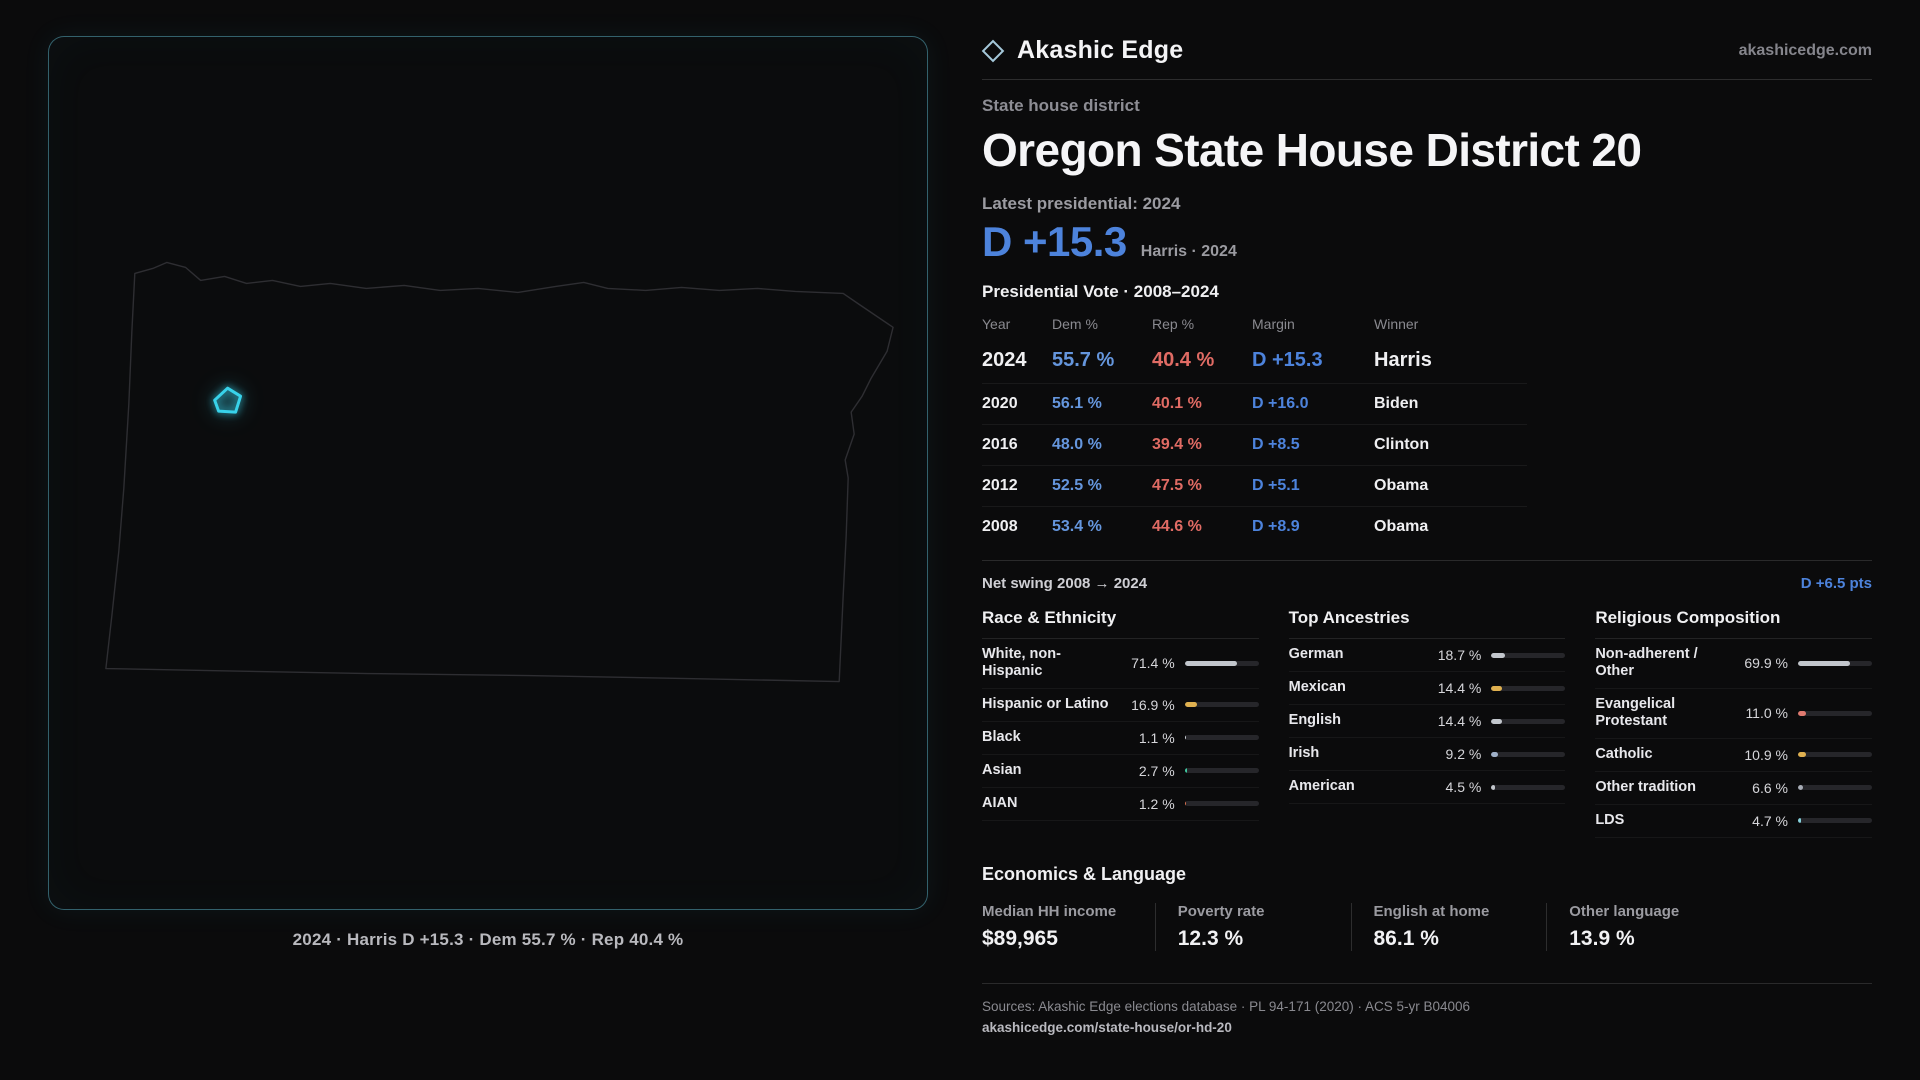 The height and width of the screenshot is (1080, 1920). What do you see at coordinates (1312, 150) in the screenshot?
I see `page-title: Oregon State House District 20` at bounding box center [1312, 150].